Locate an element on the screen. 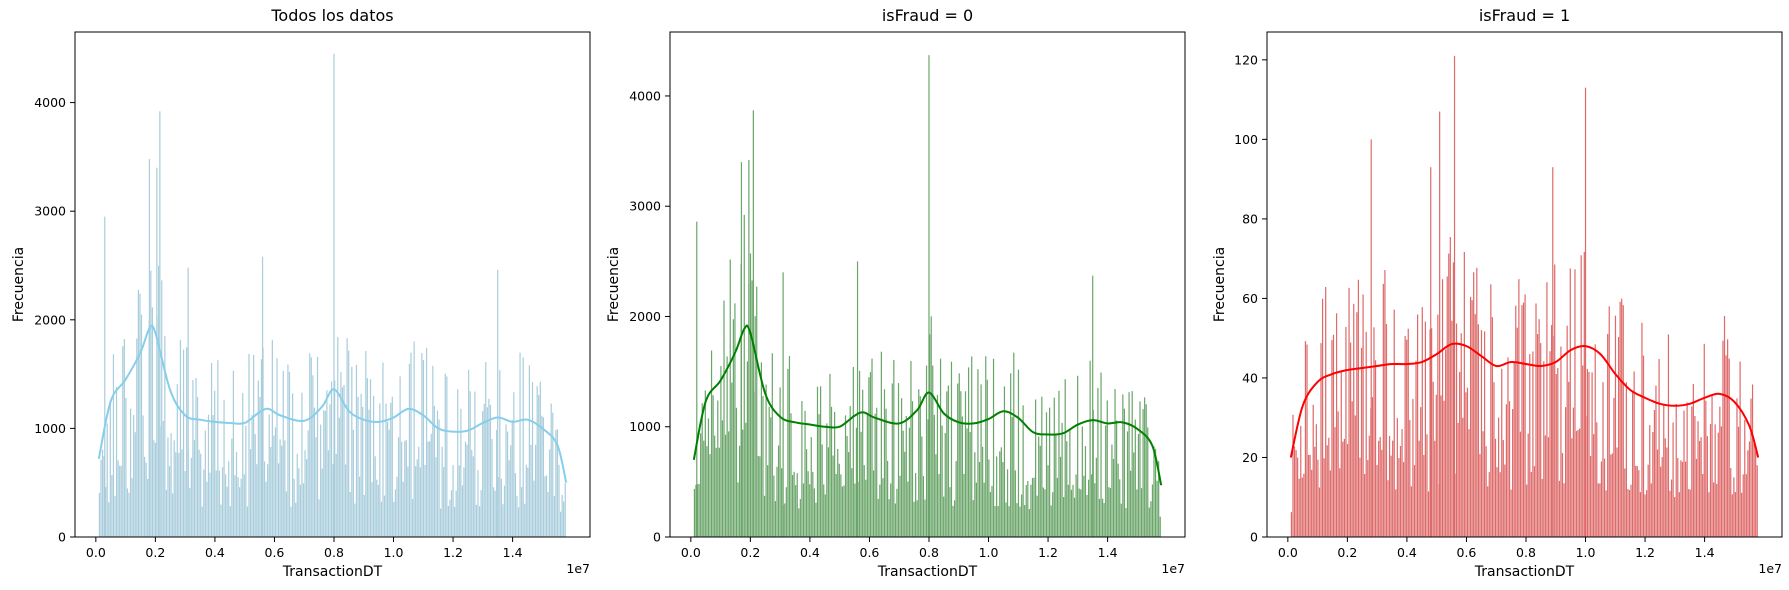  histogram-spike-bar is located at coordinates (1454, 296).